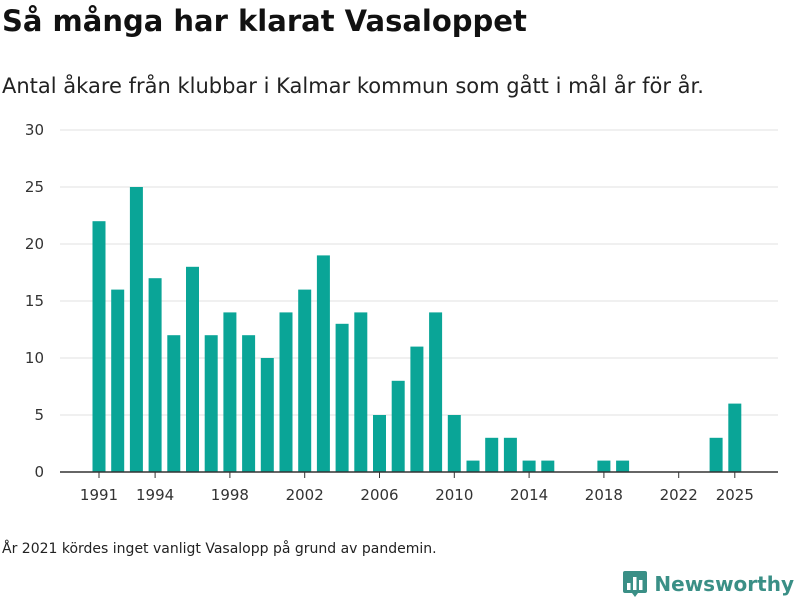 The image size is (800, 600). Describe the element at coordinates (735, 495) in the screenshot. I see `x-tick-label: 2025` at that location.